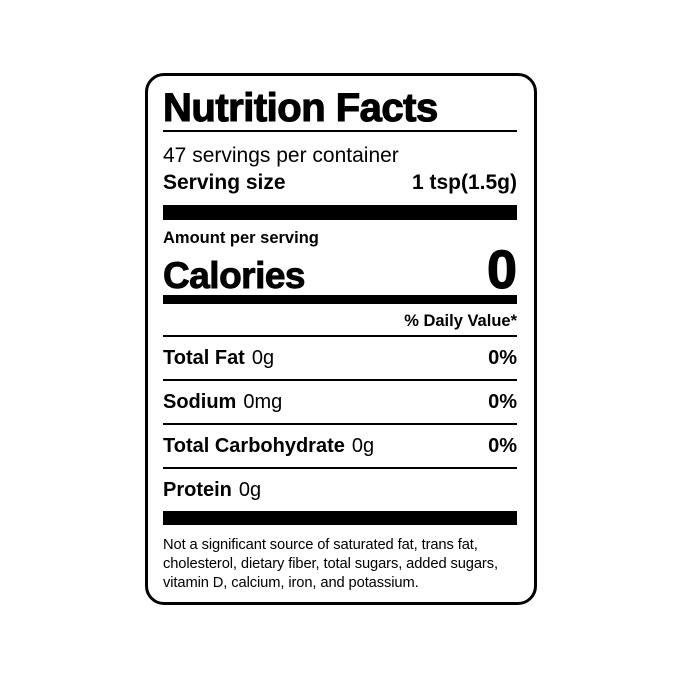 This screenshot has width=679, height=679. Describe the element at coordinates (281, 155) in the screenshot. I see `servings-per-container: 47 servings per container` at that location.